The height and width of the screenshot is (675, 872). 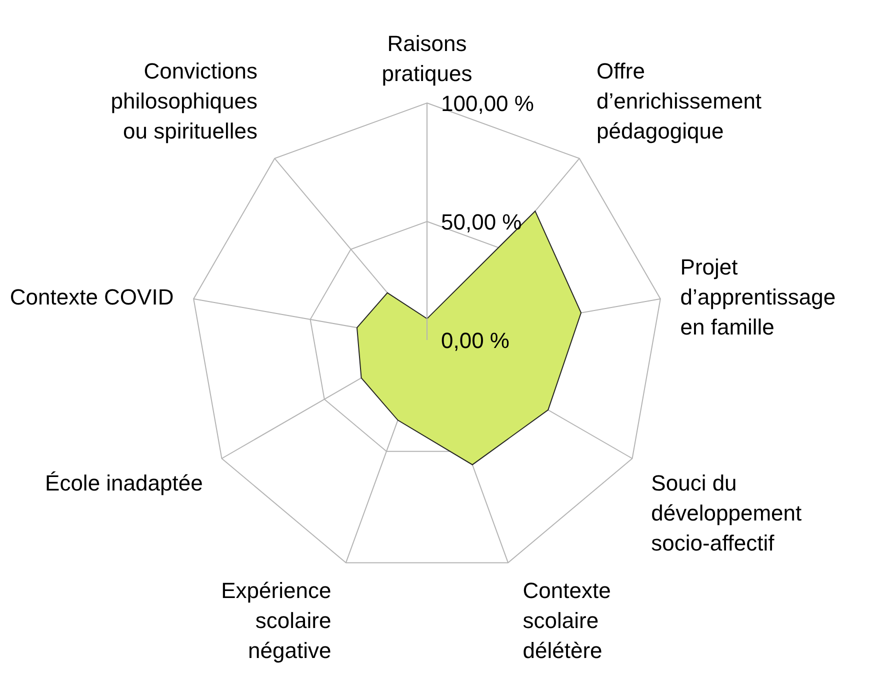 I want to click on y-tick-label: 100,00 %, so click(x=487, y=103).